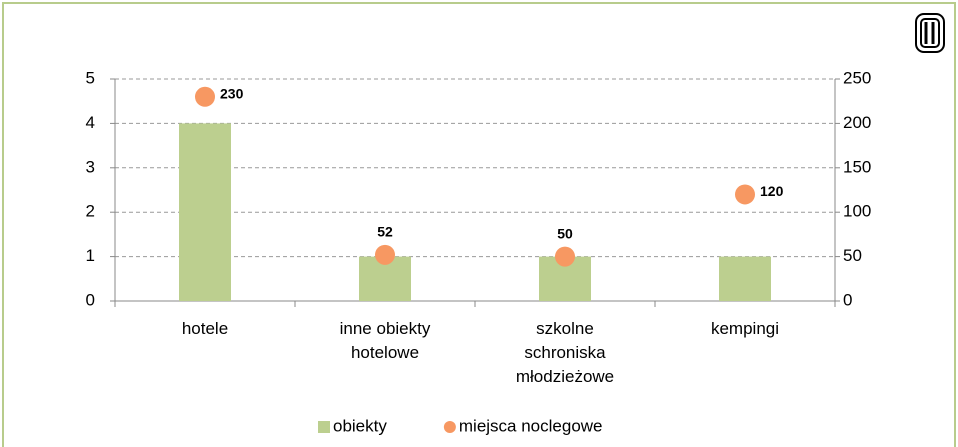 Image resolution: width=958 pixels, height=447 pixels. I want to click on y2-tick-label: 0, so click(847, 299).